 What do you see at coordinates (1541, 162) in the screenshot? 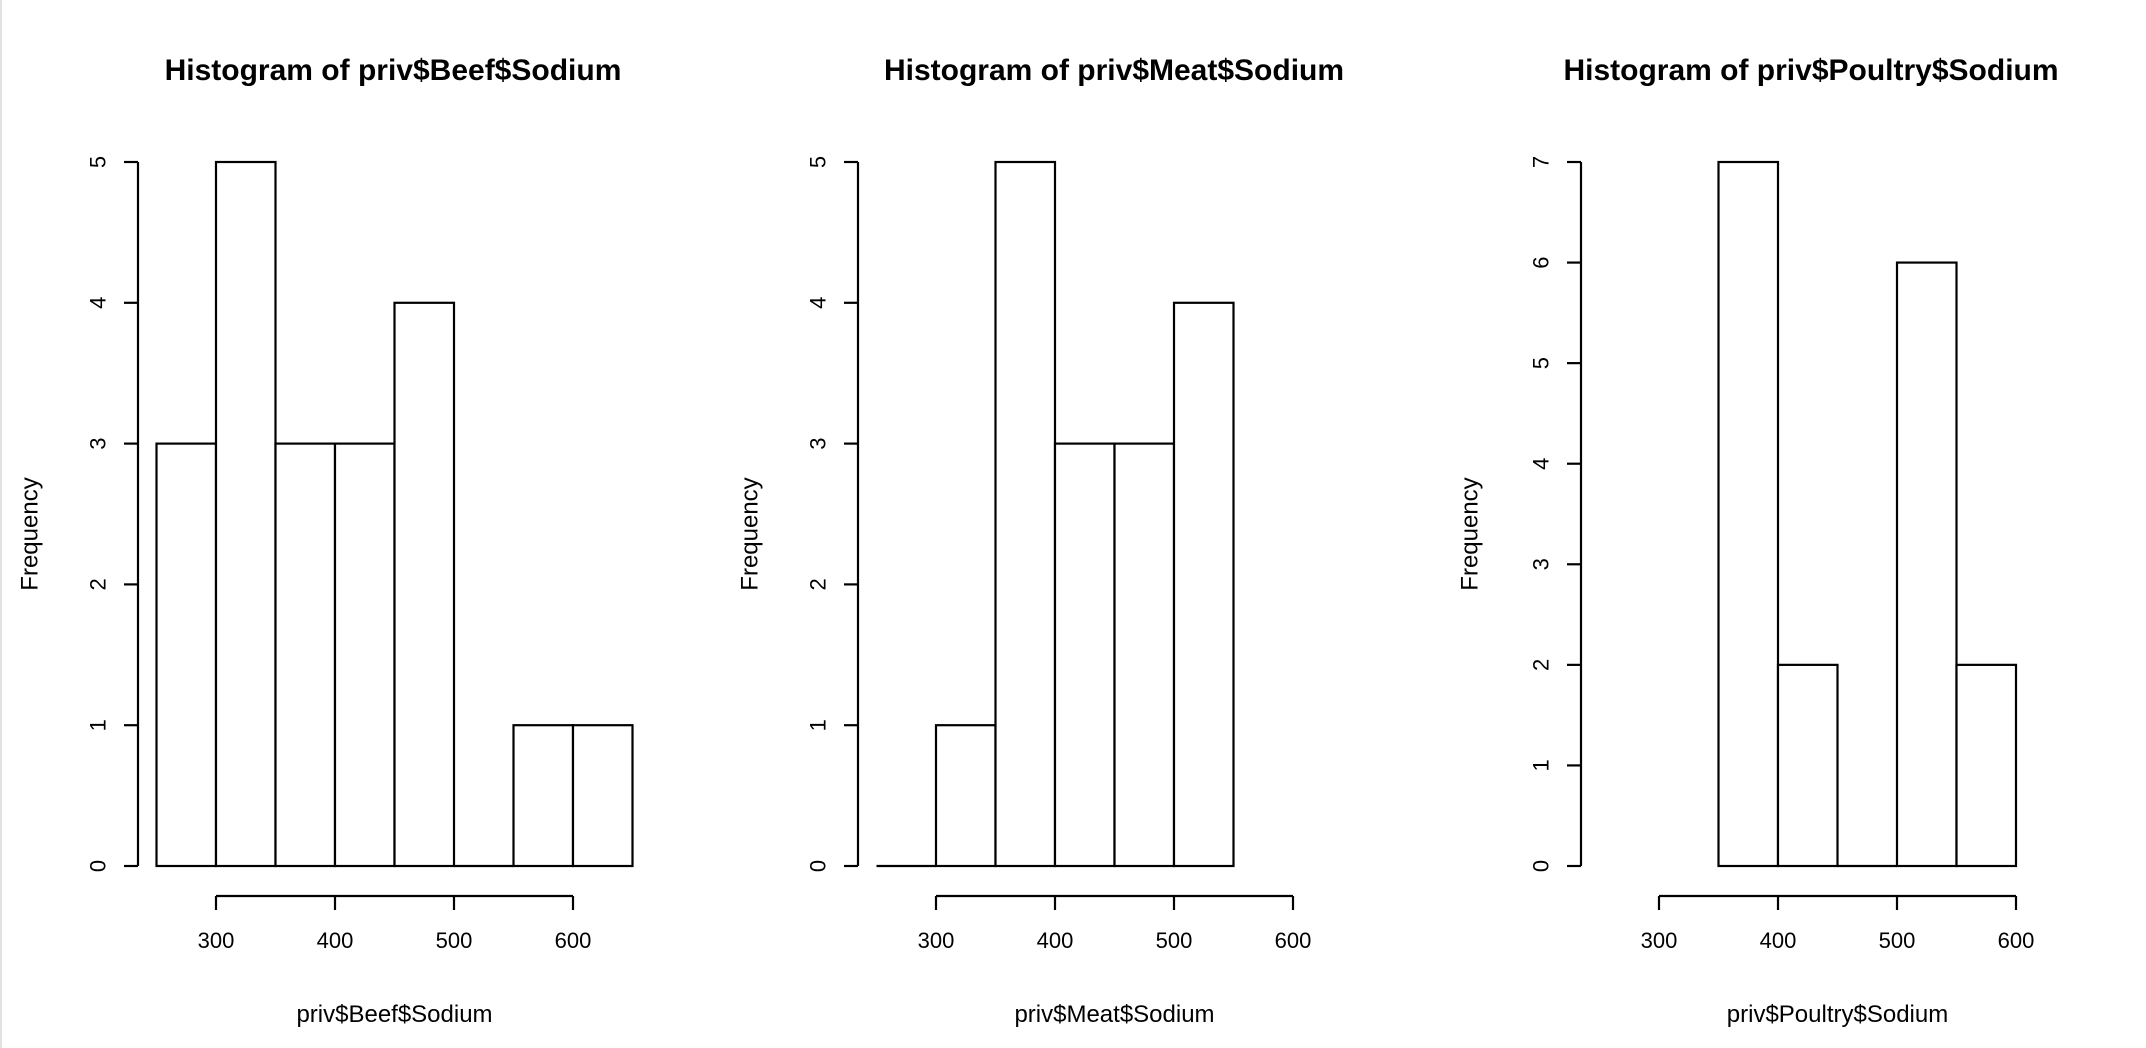
I see `y-tick-label: 7` at bounding box center [1541, 162].